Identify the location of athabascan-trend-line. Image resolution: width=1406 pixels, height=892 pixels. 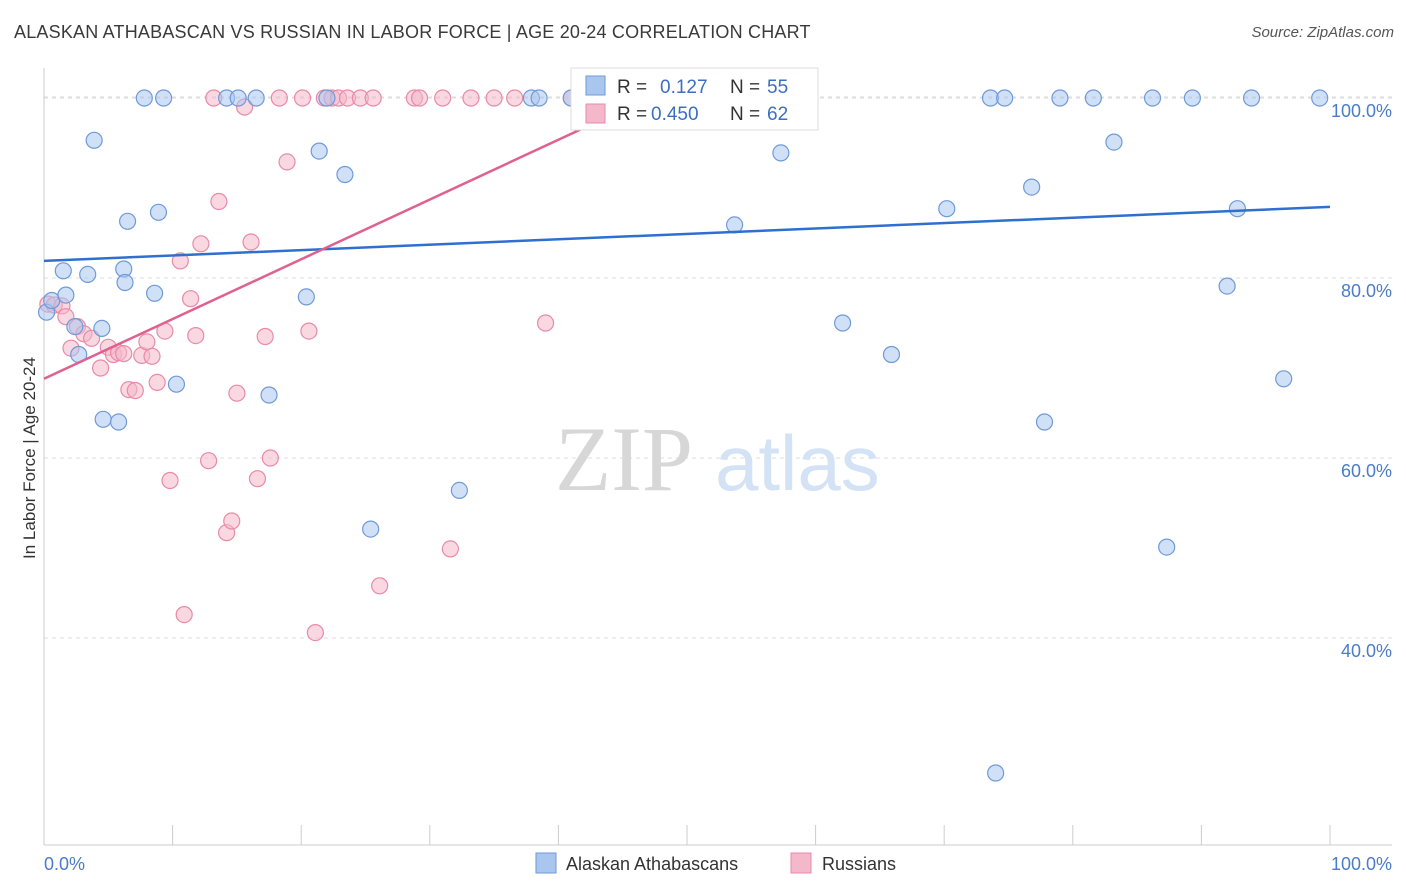
(687, 234).